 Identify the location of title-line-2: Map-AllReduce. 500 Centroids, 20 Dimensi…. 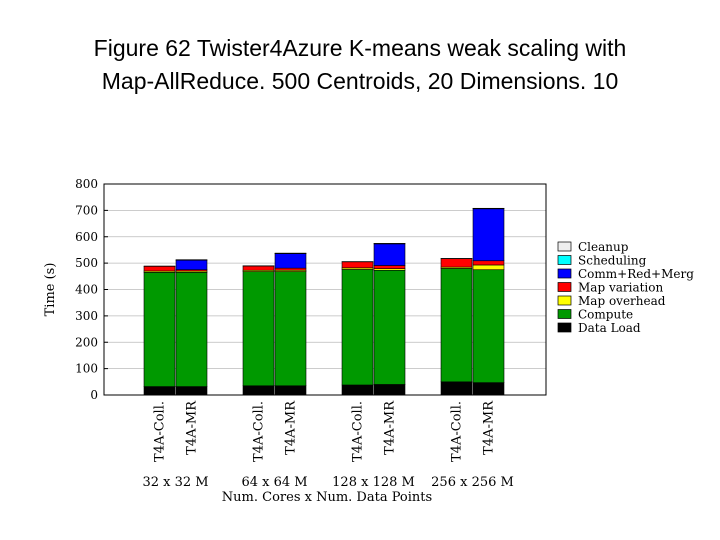
(360, 81).